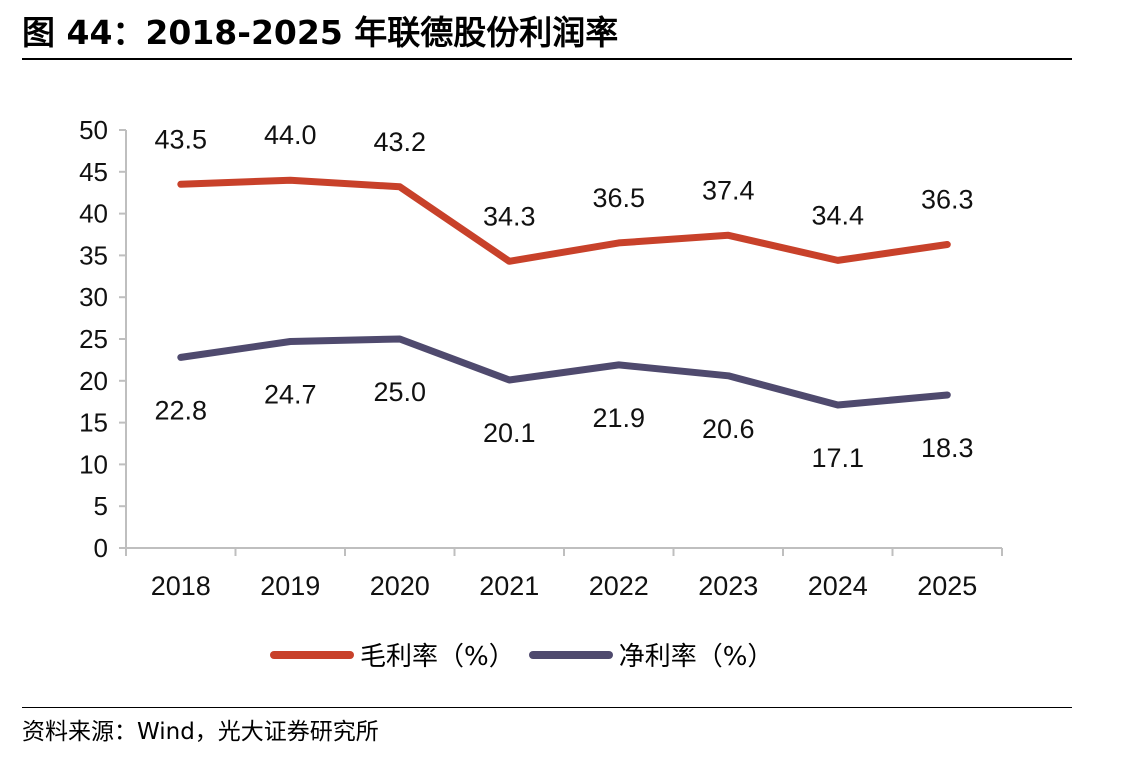 The height and width of the screenshot is (757, 1143). I want to click on y-tick-label: 40, so click(93, 214).